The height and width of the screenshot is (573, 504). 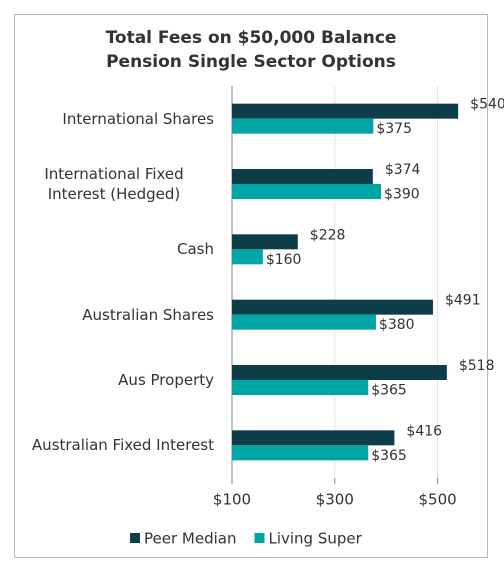 What do you see at coordinates (424, 431) in the screenshot?
I see `value-label: $416` at bounding box center [424, 431].